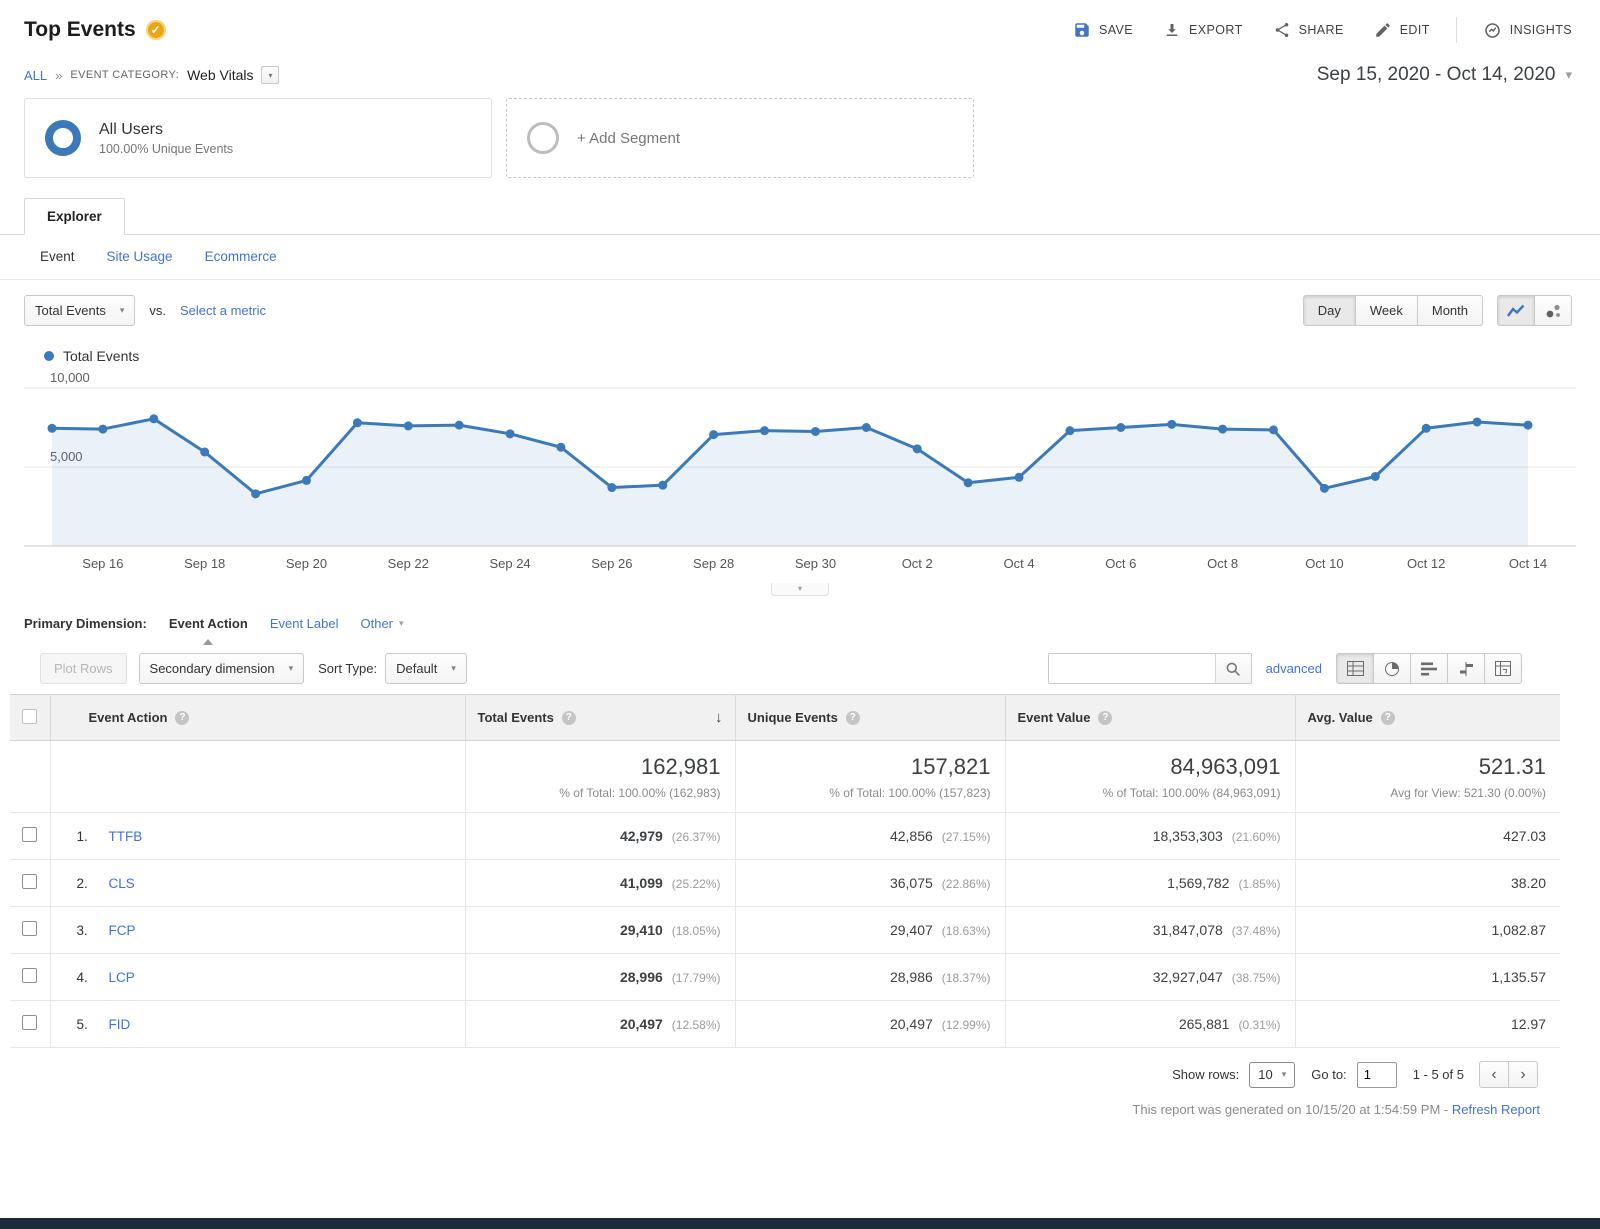 Image resolution: width=1600 pixels, height=1229 pixels. I want to click on edit-button: EDIT, so click(1402, 30).